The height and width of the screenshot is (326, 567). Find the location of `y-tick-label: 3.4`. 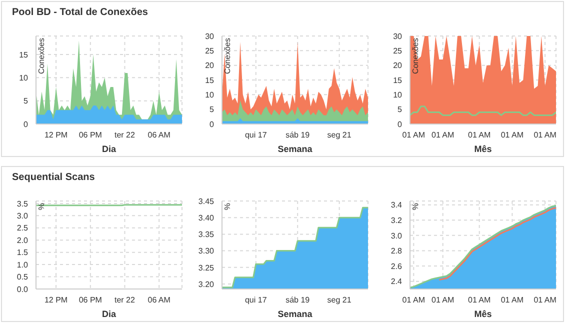

y-tick-label: 3.4 is located at coordinates (396, 205).